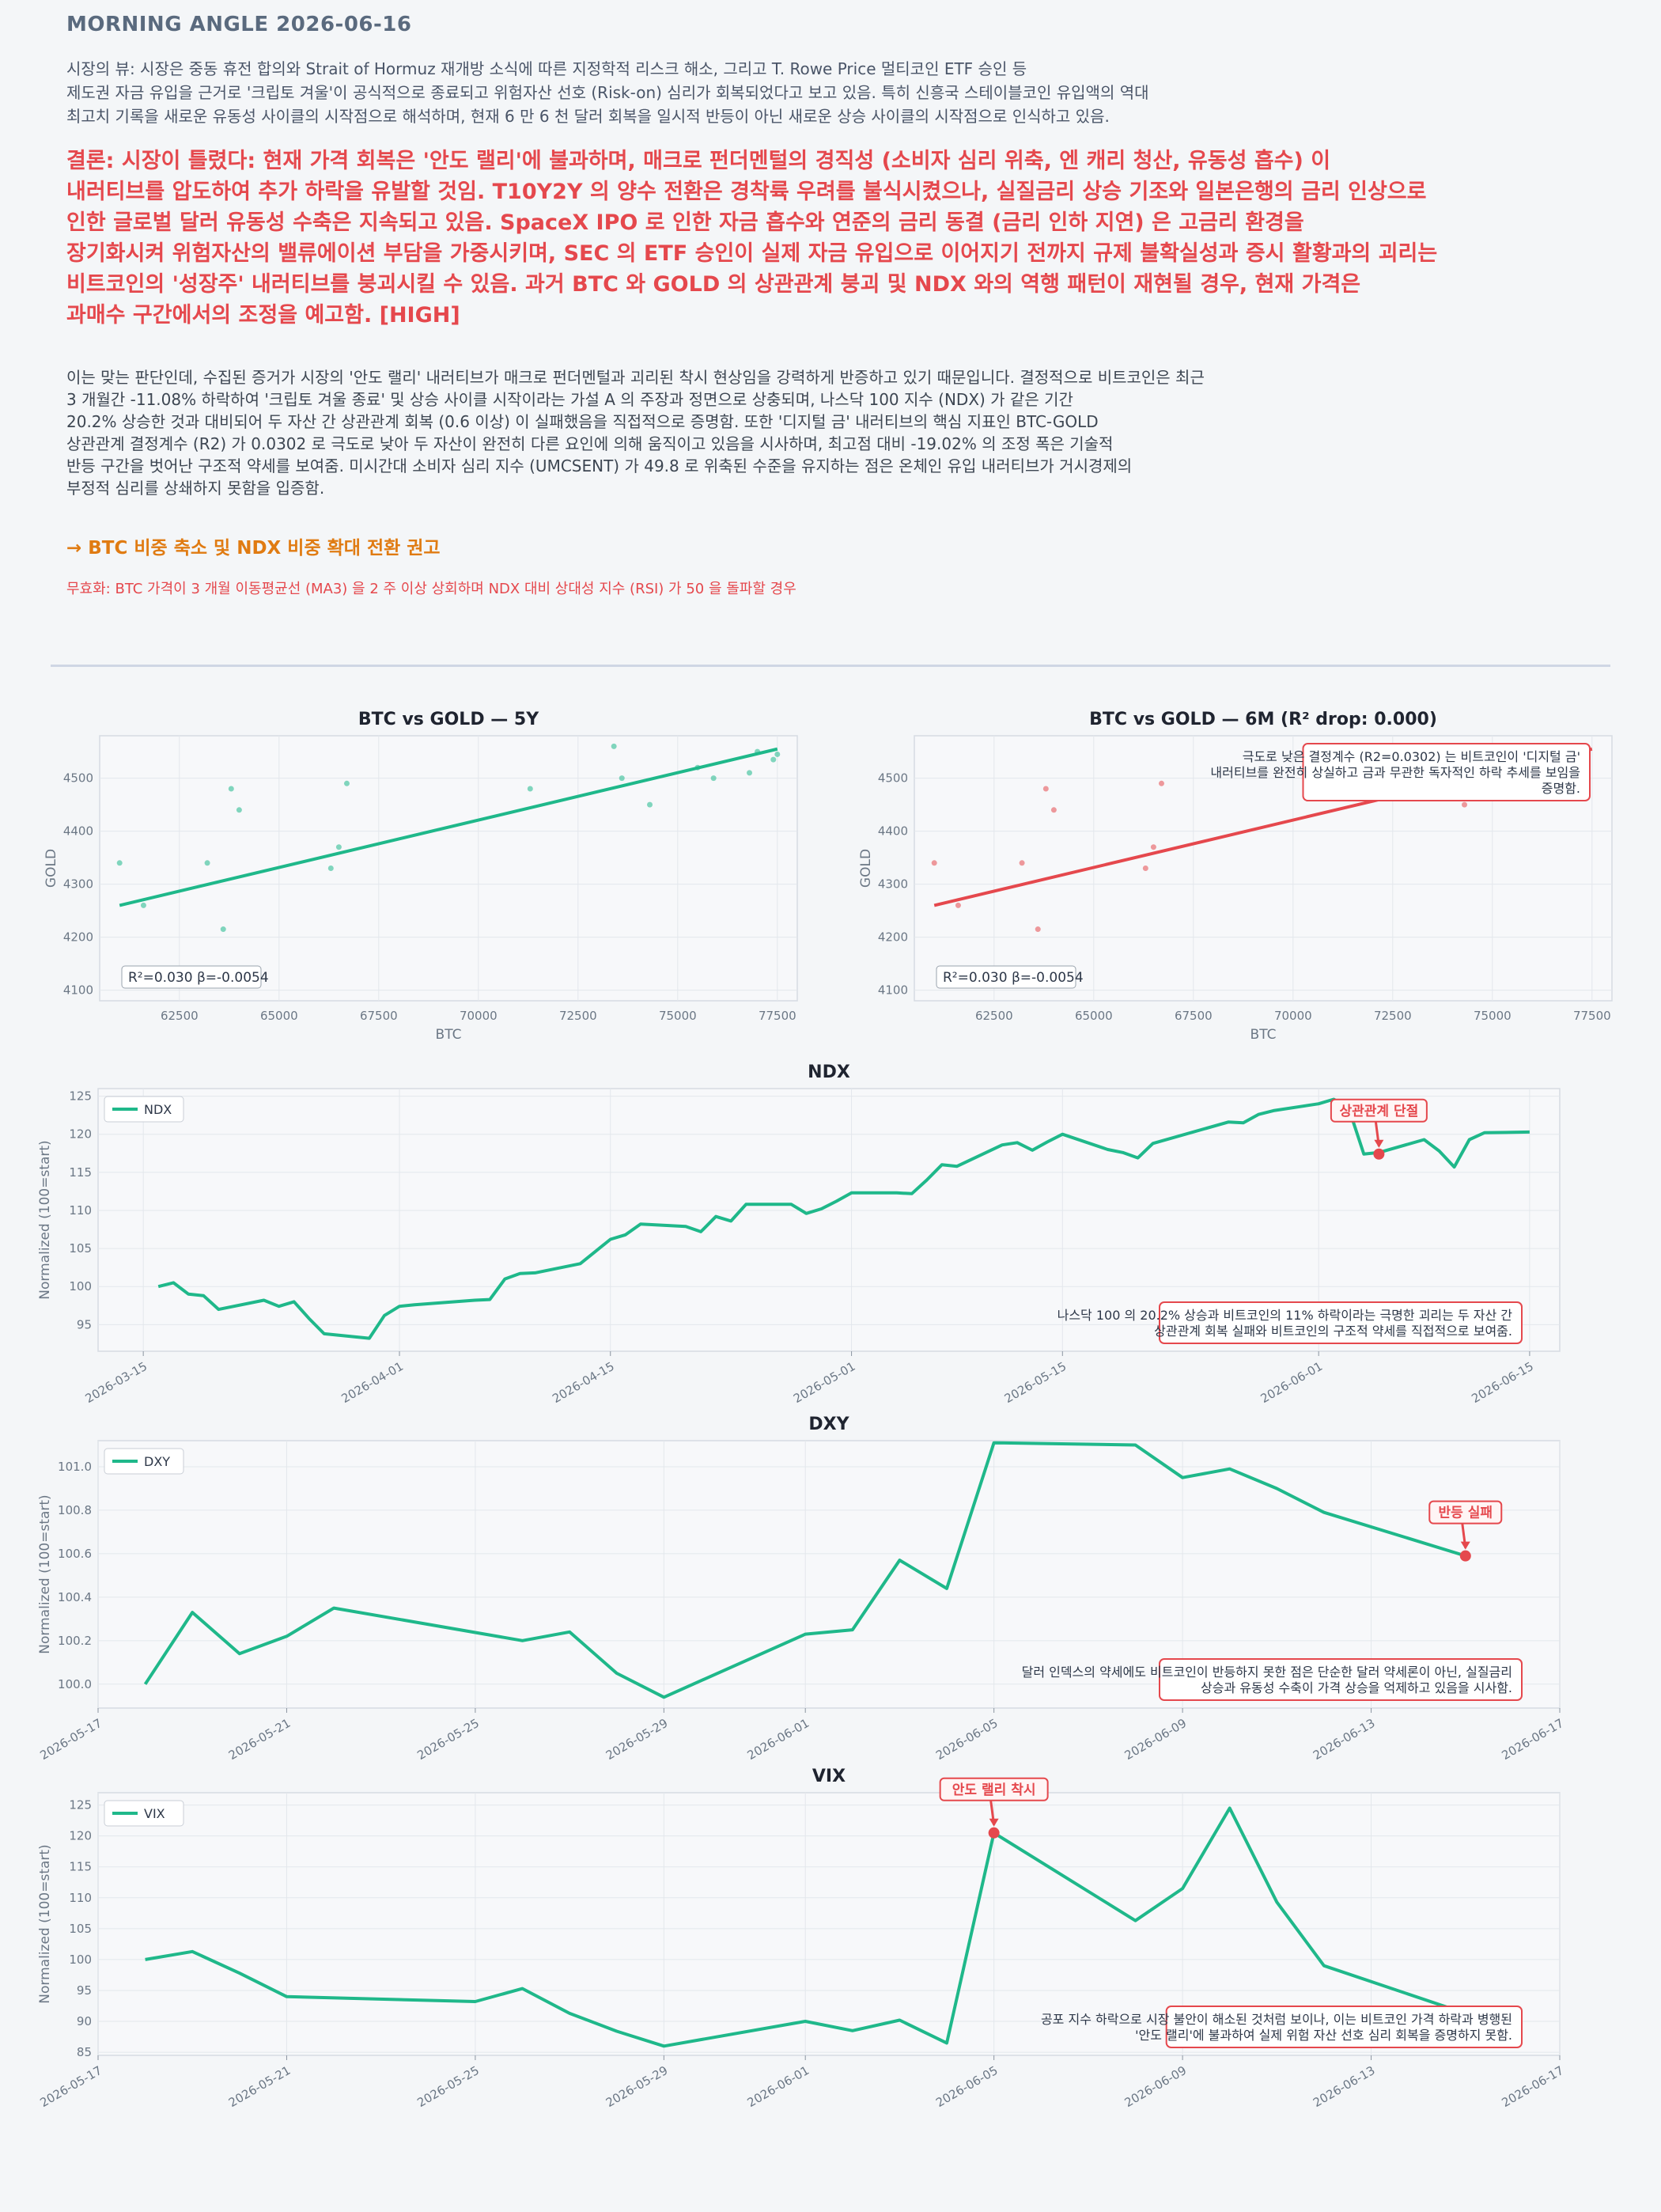 The image size is (1661, 2212). What do you see at coordinates (1411, 757) in the screenshot?
I see `btc-gold-6m-annotation-text: 극도로 낮은 결정계수 (R2=0.0302) 는 비트코인이 '디지털 금'` at bounding box center [1411, 757].